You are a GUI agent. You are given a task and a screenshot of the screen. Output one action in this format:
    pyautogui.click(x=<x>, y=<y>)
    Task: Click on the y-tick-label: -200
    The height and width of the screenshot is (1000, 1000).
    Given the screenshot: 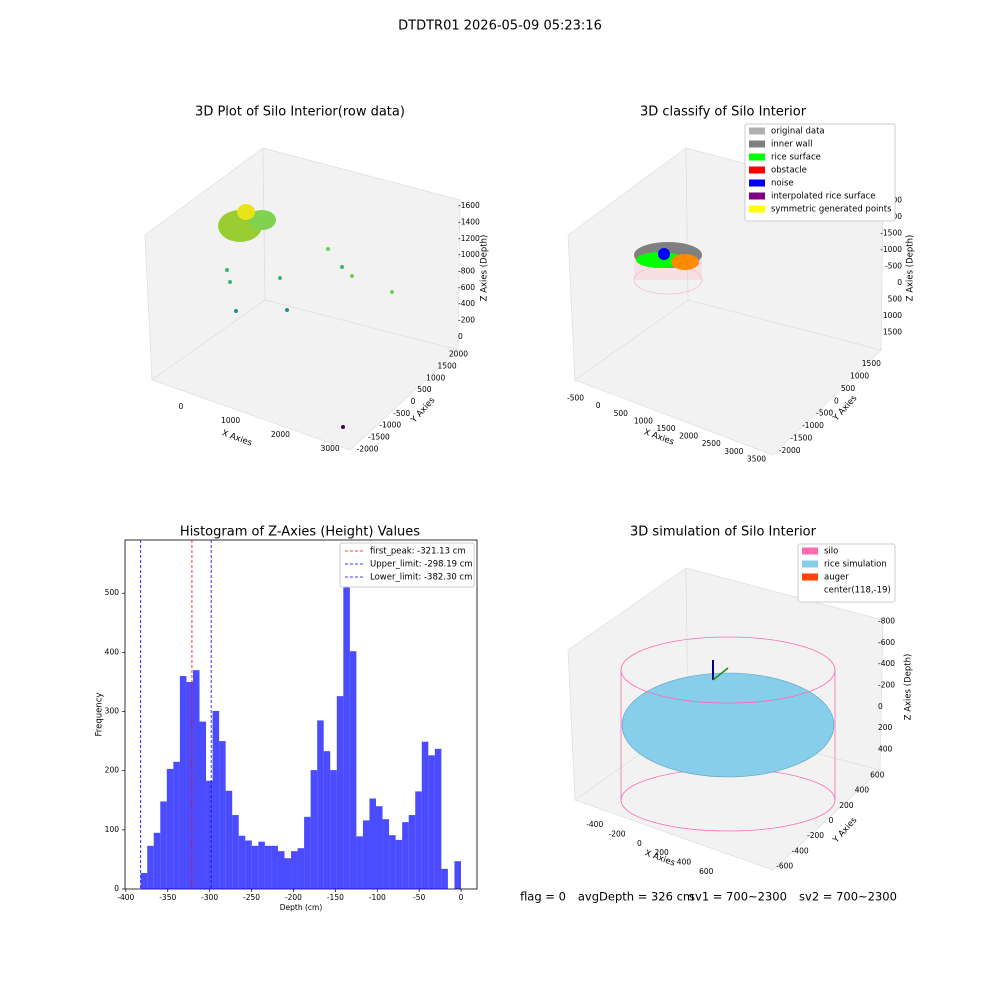 What is the action you would take?
    pyautogui.click(x=815, y=835)
    